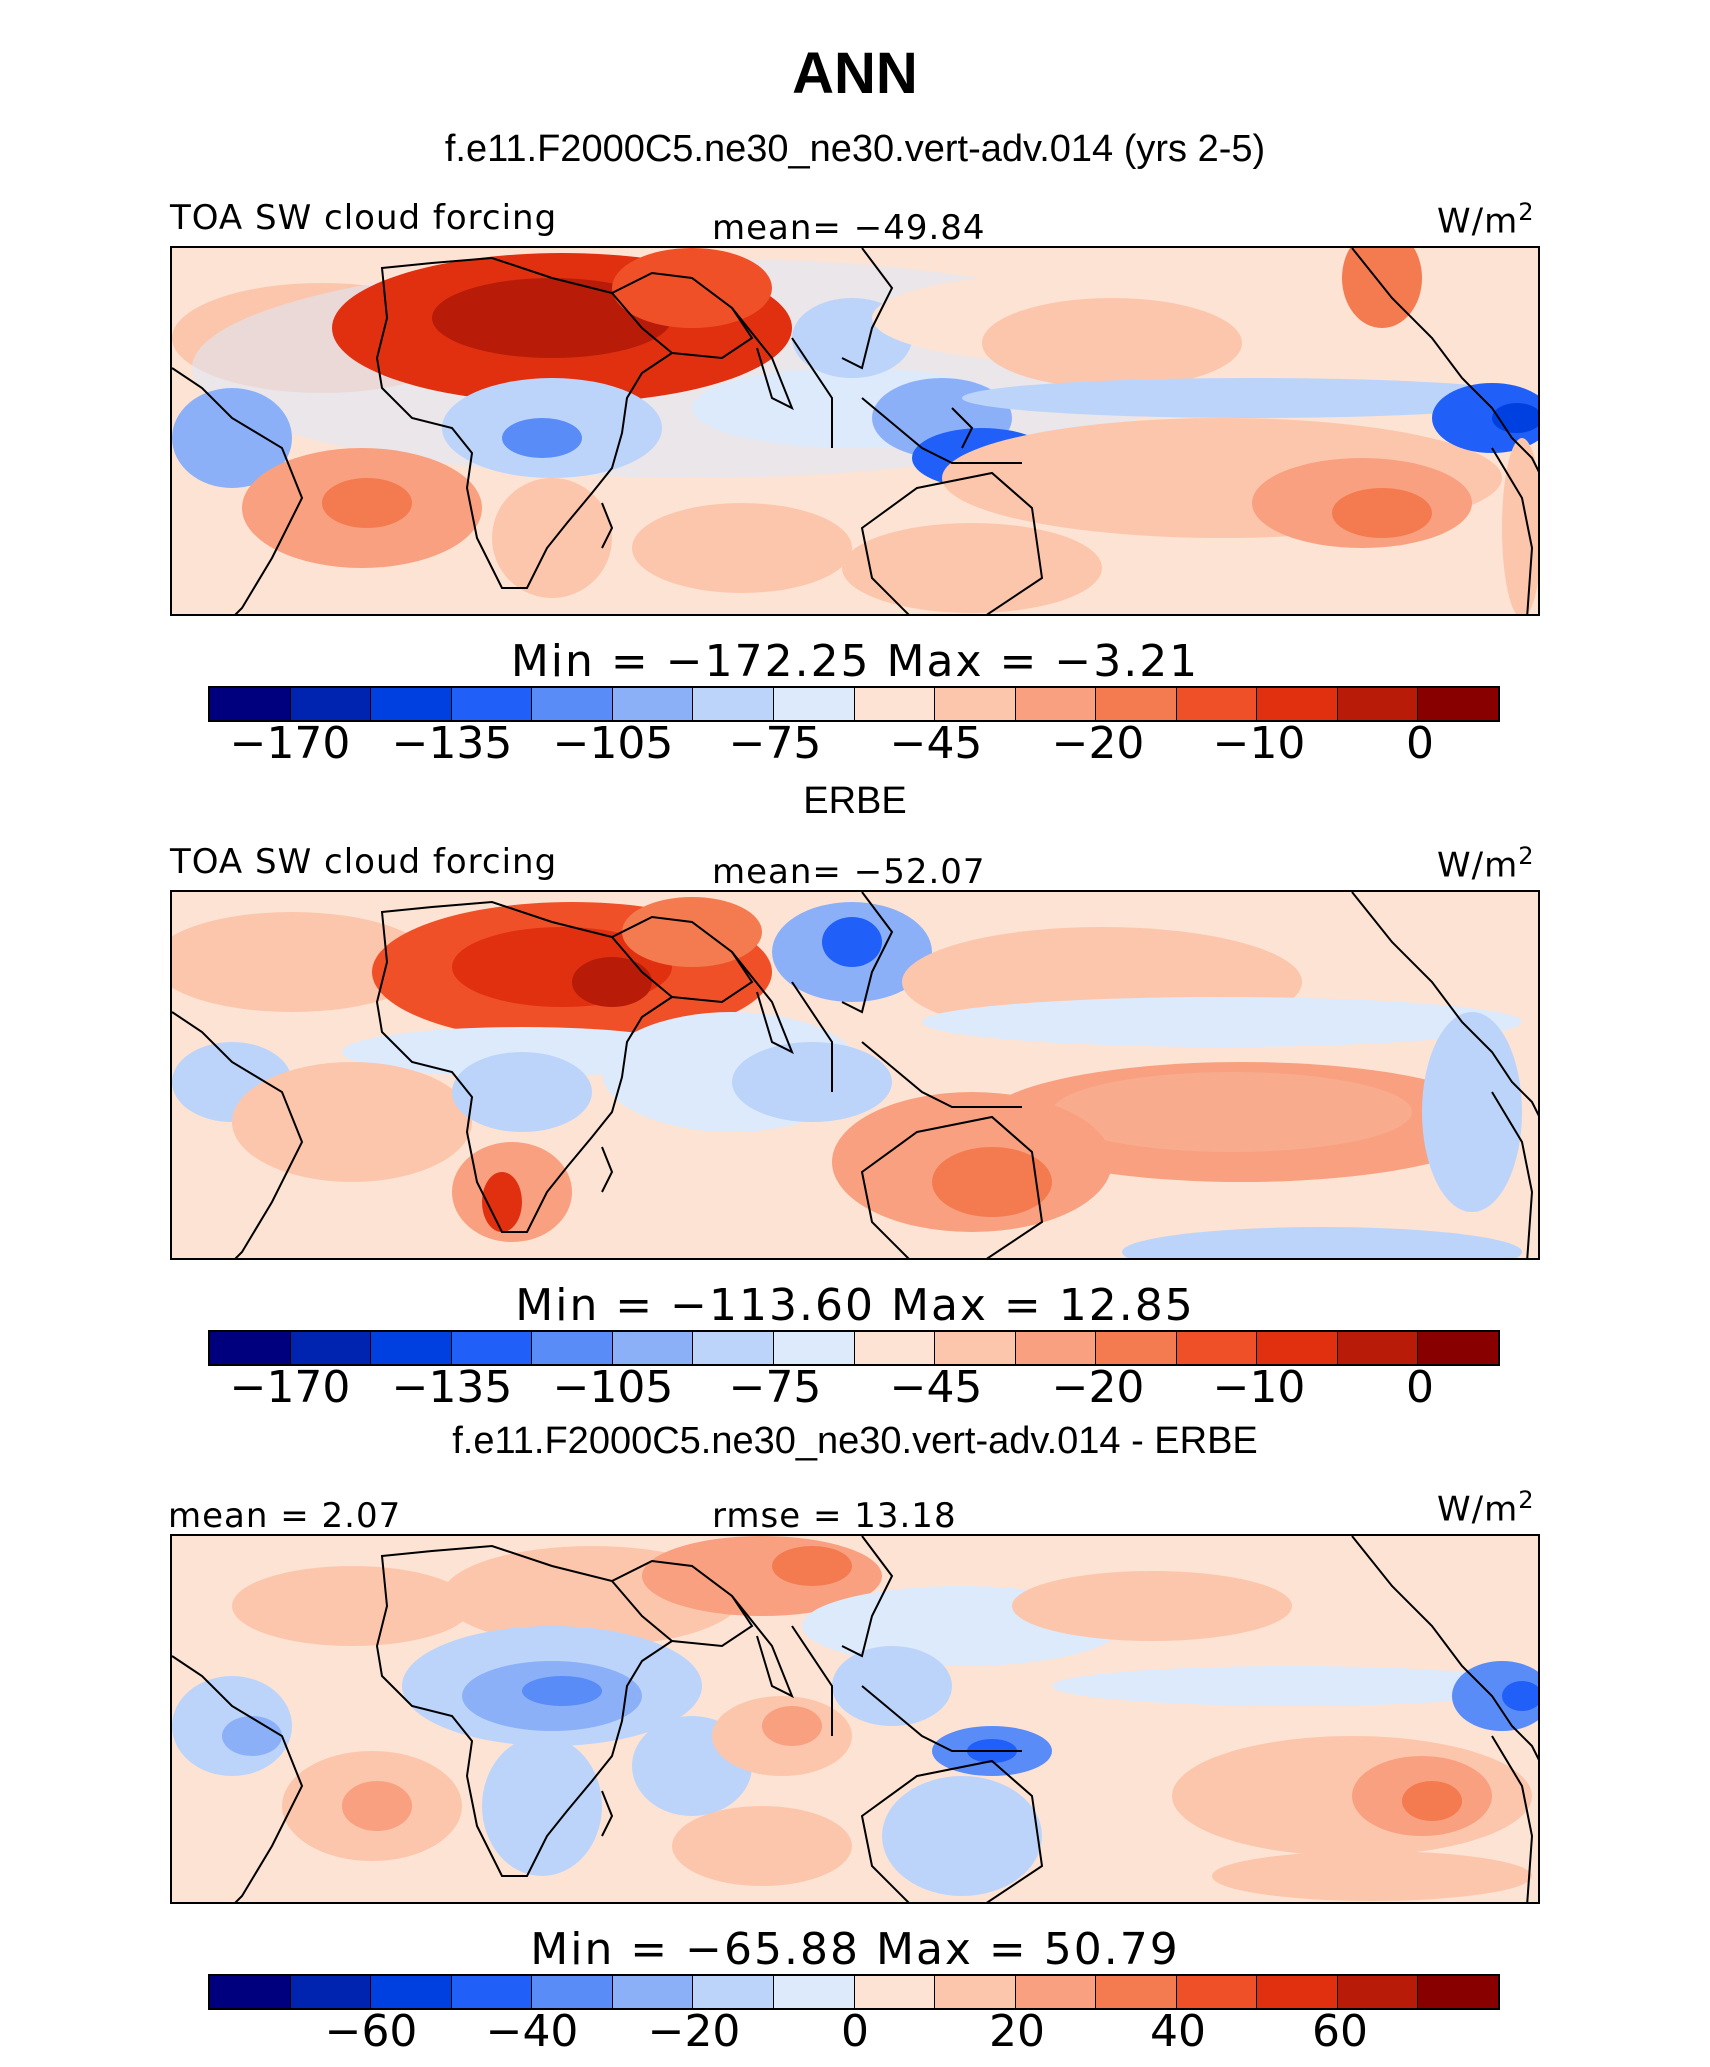 This screenshot has width=1710, height=2067. I want to click on panel-1-units: W/m2, so click(1486, 220).